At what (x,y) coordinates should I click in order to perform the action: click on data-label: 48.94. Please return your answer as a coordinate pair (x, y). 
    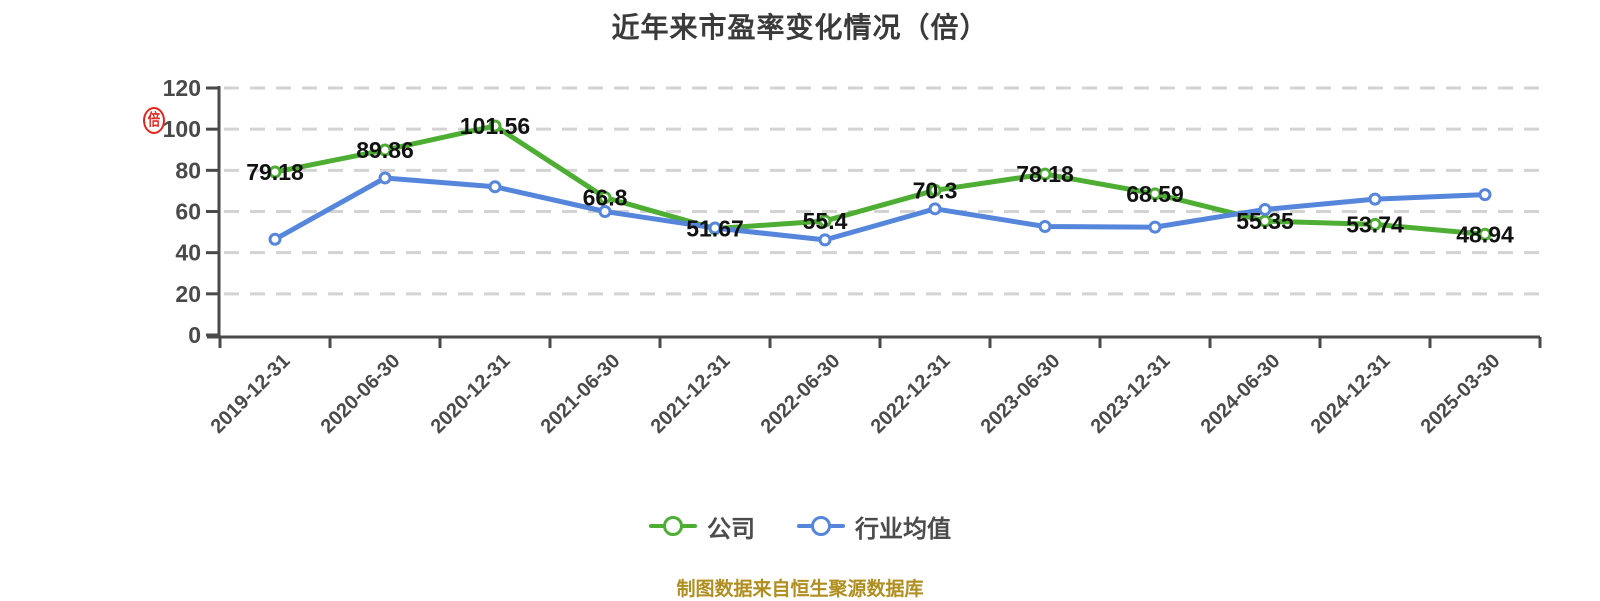
    Looking at the image, I should click on (1485, 234).